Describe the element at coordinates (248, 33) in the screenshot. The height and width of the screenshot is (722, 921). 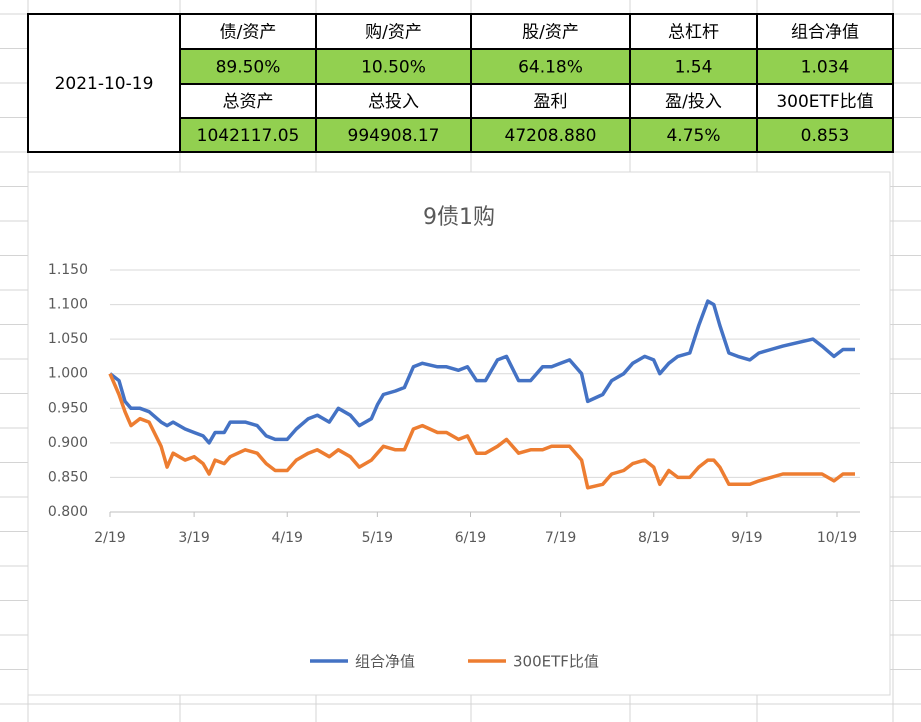
I see `cell-text: 债/资产` at that location.